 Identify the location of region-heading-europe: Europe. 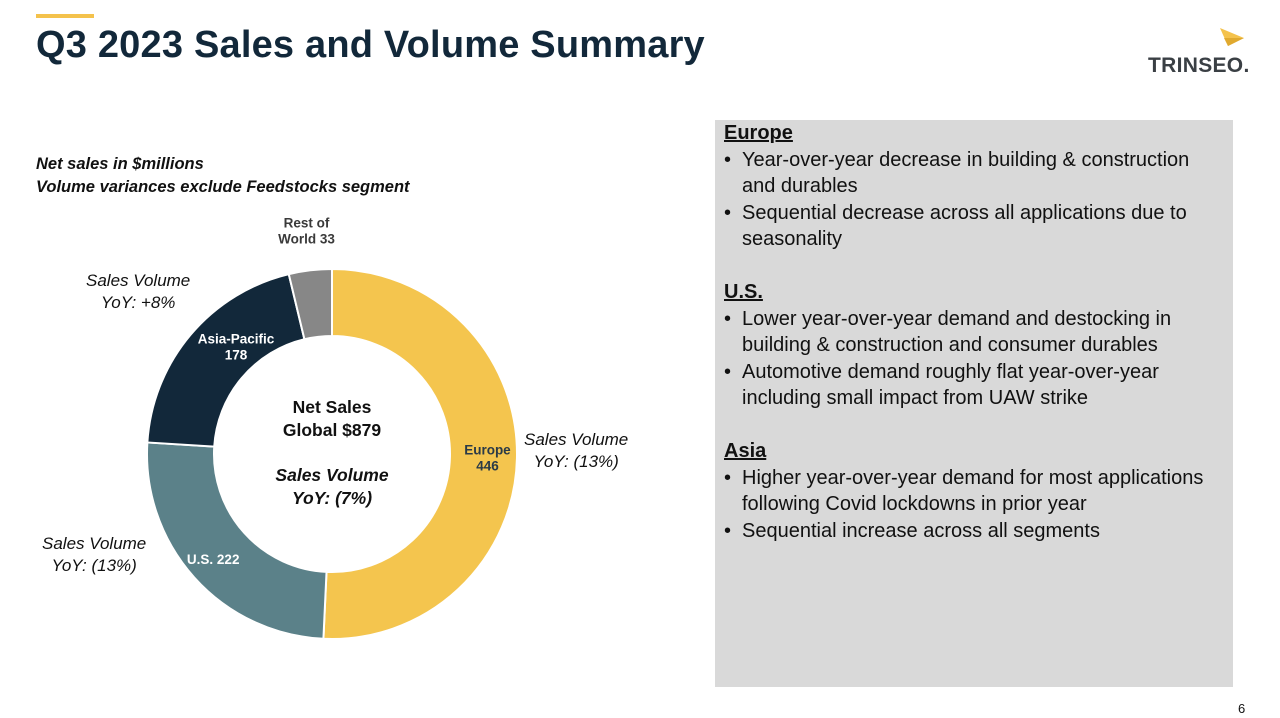
(758, 133).